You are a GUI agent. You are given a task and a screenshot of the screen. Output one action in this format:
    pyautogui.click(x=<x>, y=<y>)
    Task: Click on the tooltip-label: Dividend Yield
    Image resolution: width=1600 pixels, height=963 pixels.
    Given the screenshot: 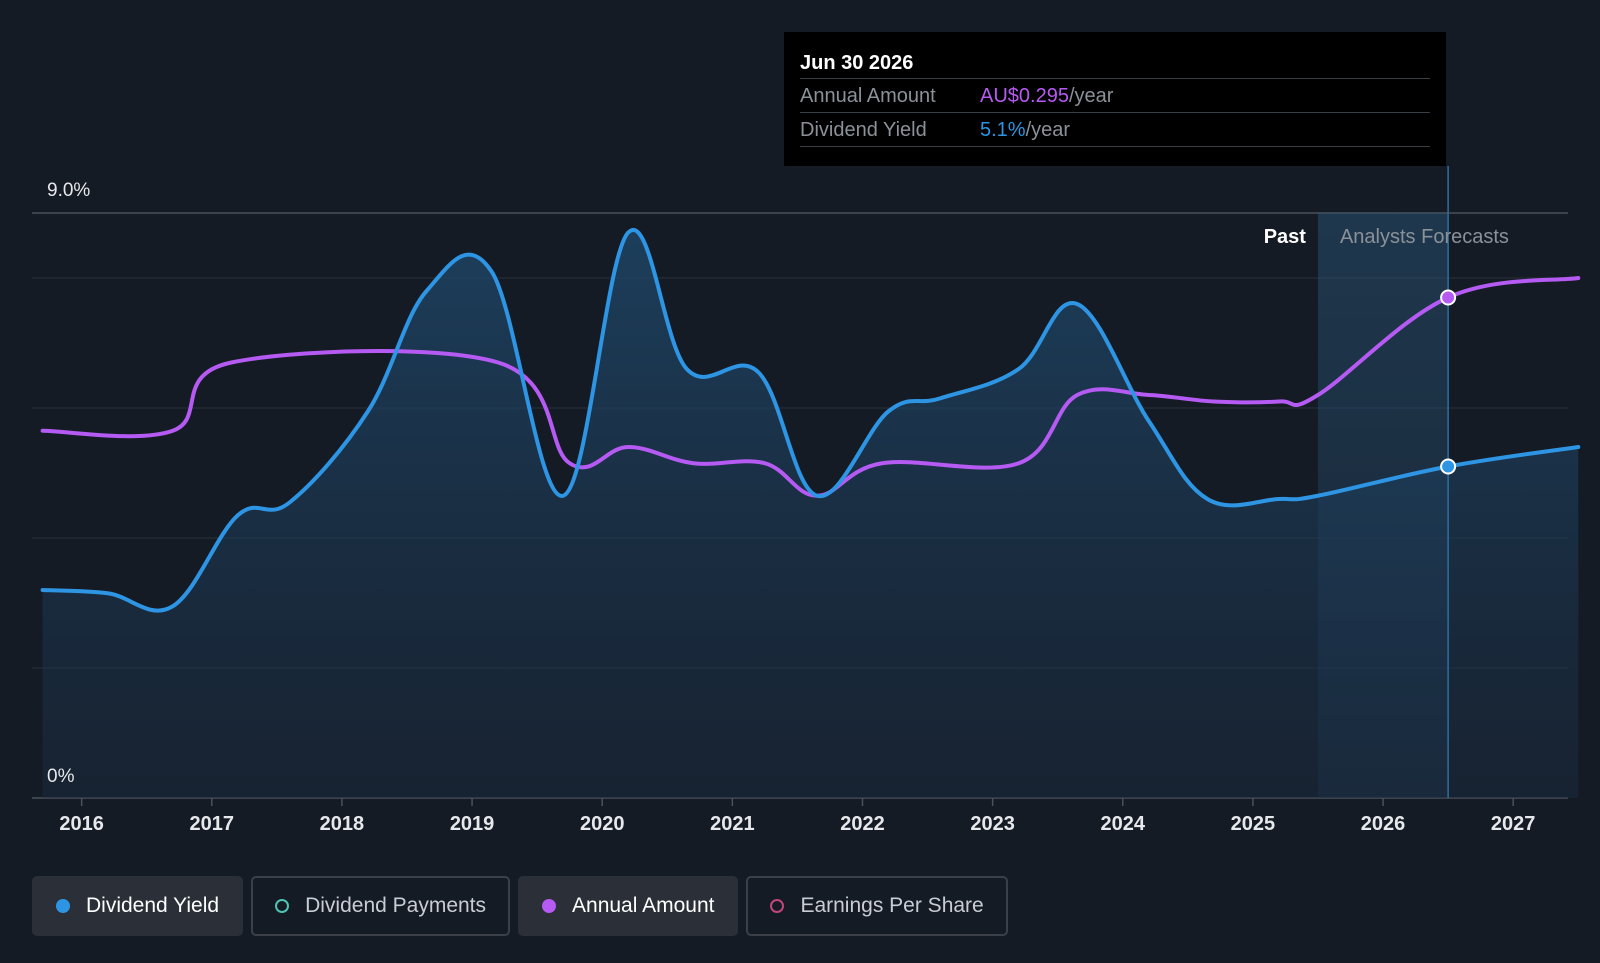 What is the action you would take?
    pyautogui.click(x=863, y=130)
    